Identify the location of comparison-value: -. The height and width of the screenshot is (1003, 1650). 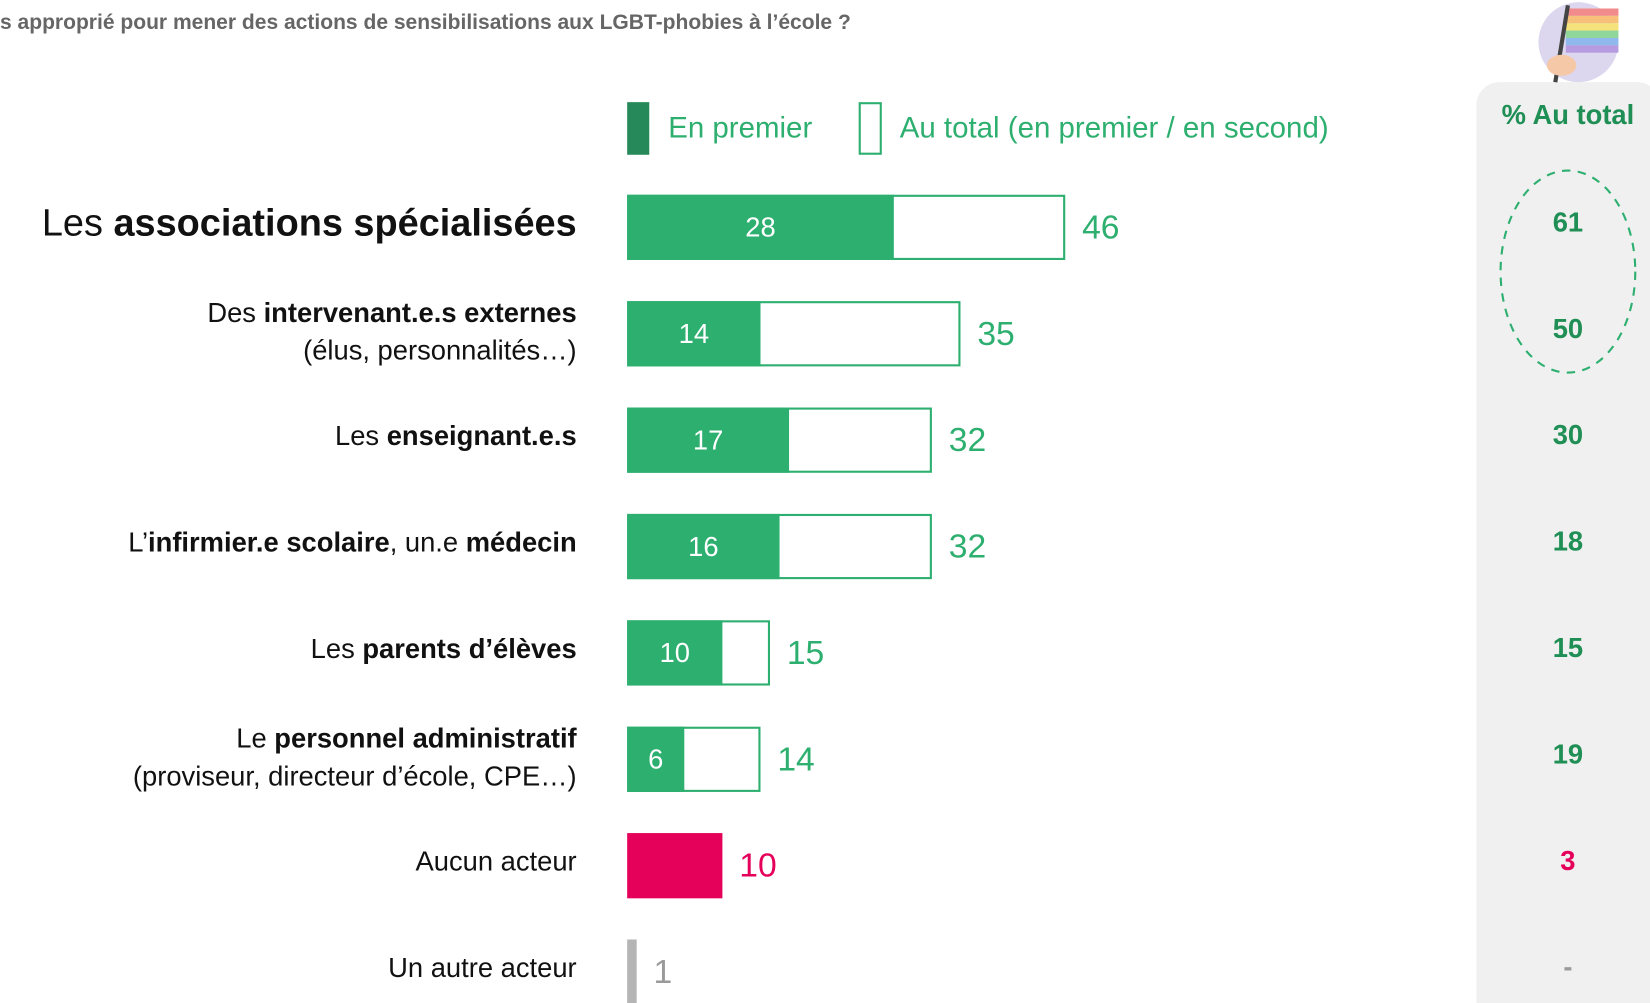
(1567, 966).